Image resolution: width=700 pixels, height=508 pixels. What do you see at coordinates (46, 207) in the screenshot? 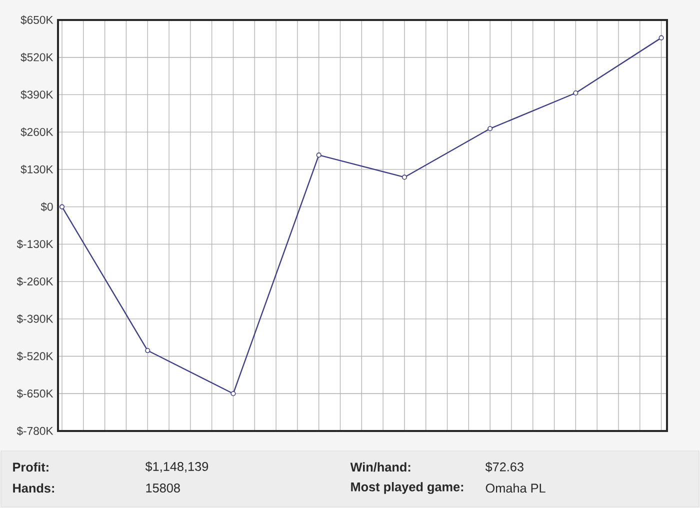
I see `y-tick-label: $0` at bounding box center [46, 207].